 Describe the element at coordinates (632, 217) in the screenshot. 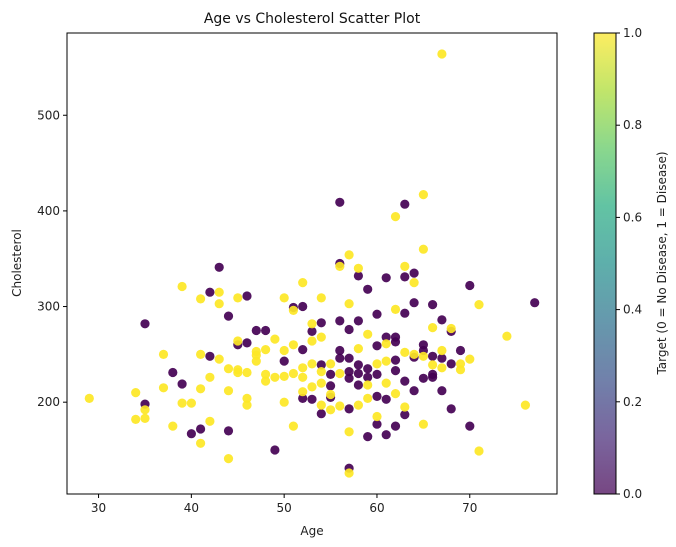

I see `colorbar-tick-label: 0.6` at that location.